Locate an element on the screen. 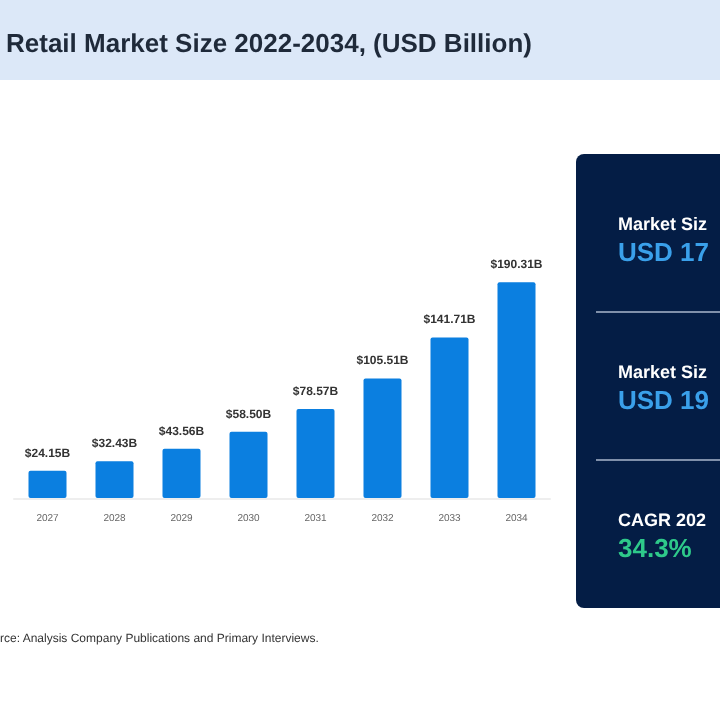 This screenshot has width=720, height=720. text: CAGR 202 is located at coordinates (662, 520).